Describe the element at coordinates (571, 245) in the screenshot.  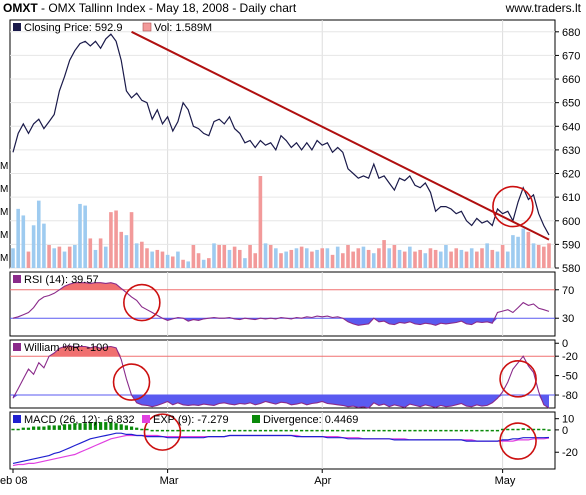
I see `price-tick-label: 590` at that location.